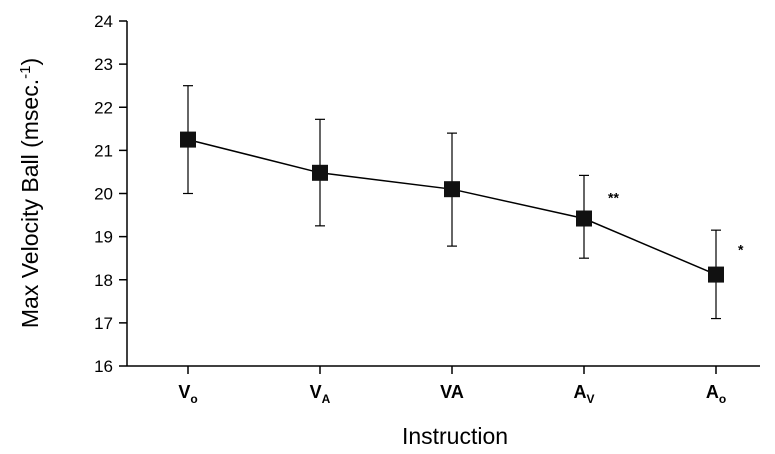  Describe the element at coordinates (187, 394) in the screenshot. I see `x-tick-label: Vo` at that location.